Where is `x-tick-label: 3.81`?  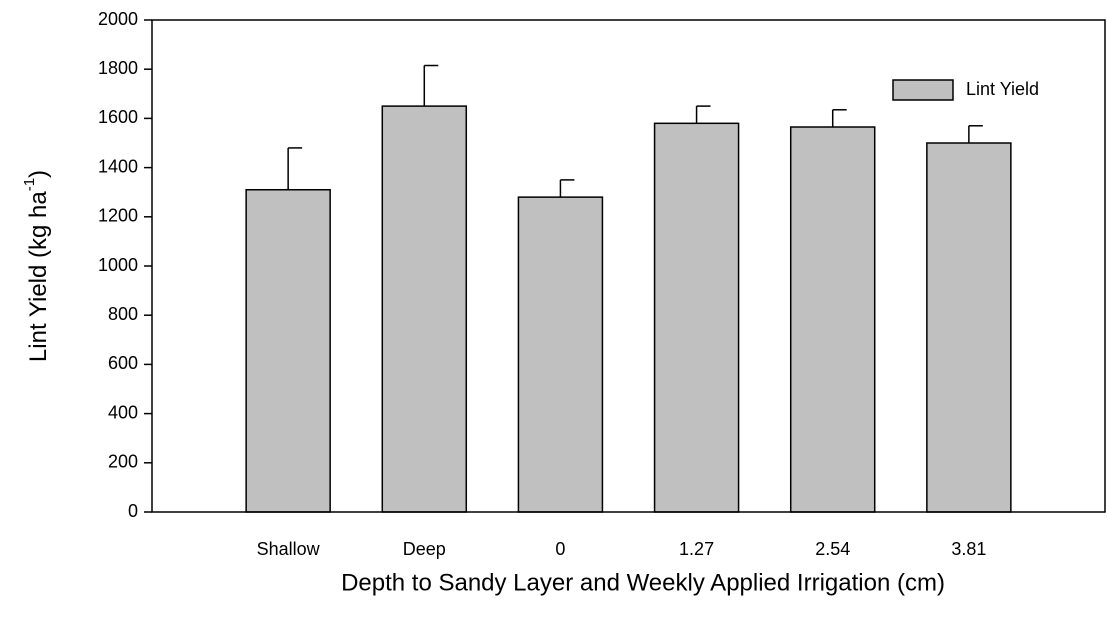
x-tick-label: 3.81 is located at coordinates (968, 549).